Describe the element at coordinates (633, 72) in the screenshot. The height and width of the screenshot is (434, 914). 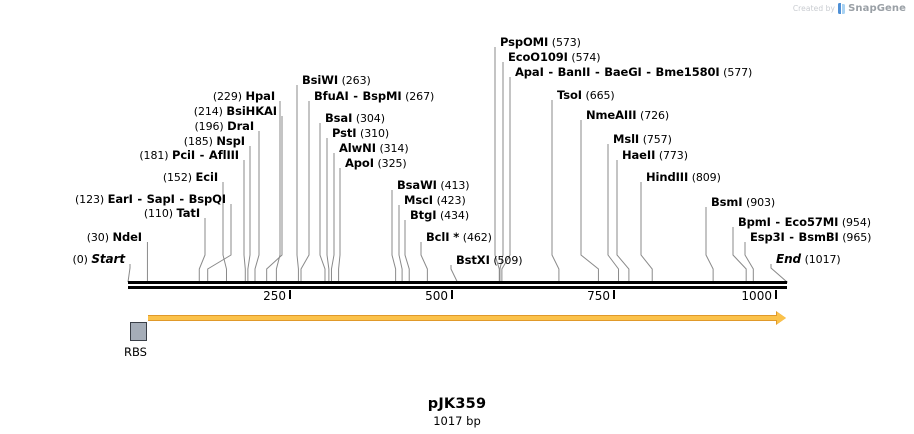
I see `restriction-site-label: ApaI - BanII - BaeGI - Bme1580I (577)` at that location.